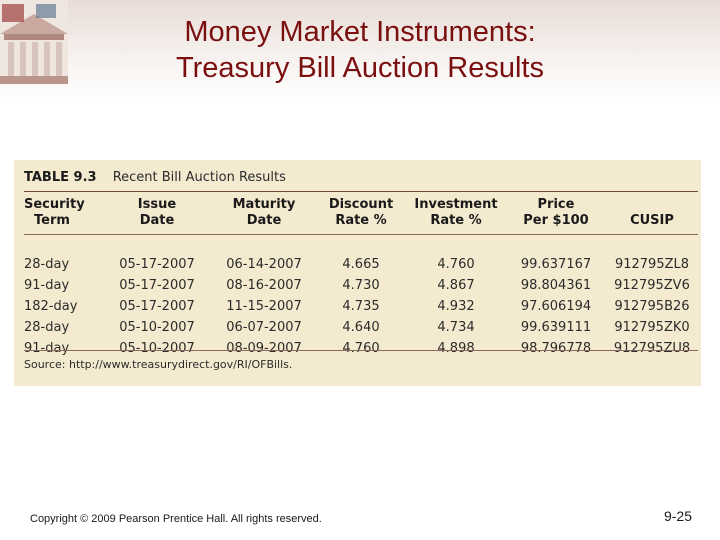 This screenshot has height=540, width=720. What do you see at coordinates (264, 348) in the screenshot?
I see `cell-maturity-date: 08-09-2007` at bounding box center [264, 348].